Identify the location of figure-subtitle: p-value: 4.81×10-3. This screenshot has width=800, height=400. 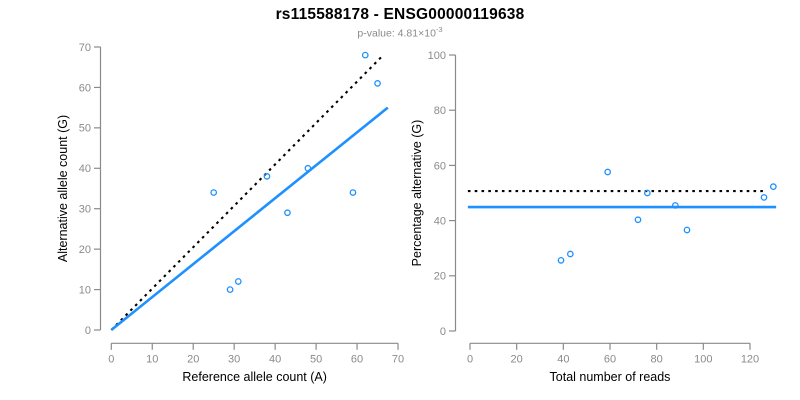
(400, 32).